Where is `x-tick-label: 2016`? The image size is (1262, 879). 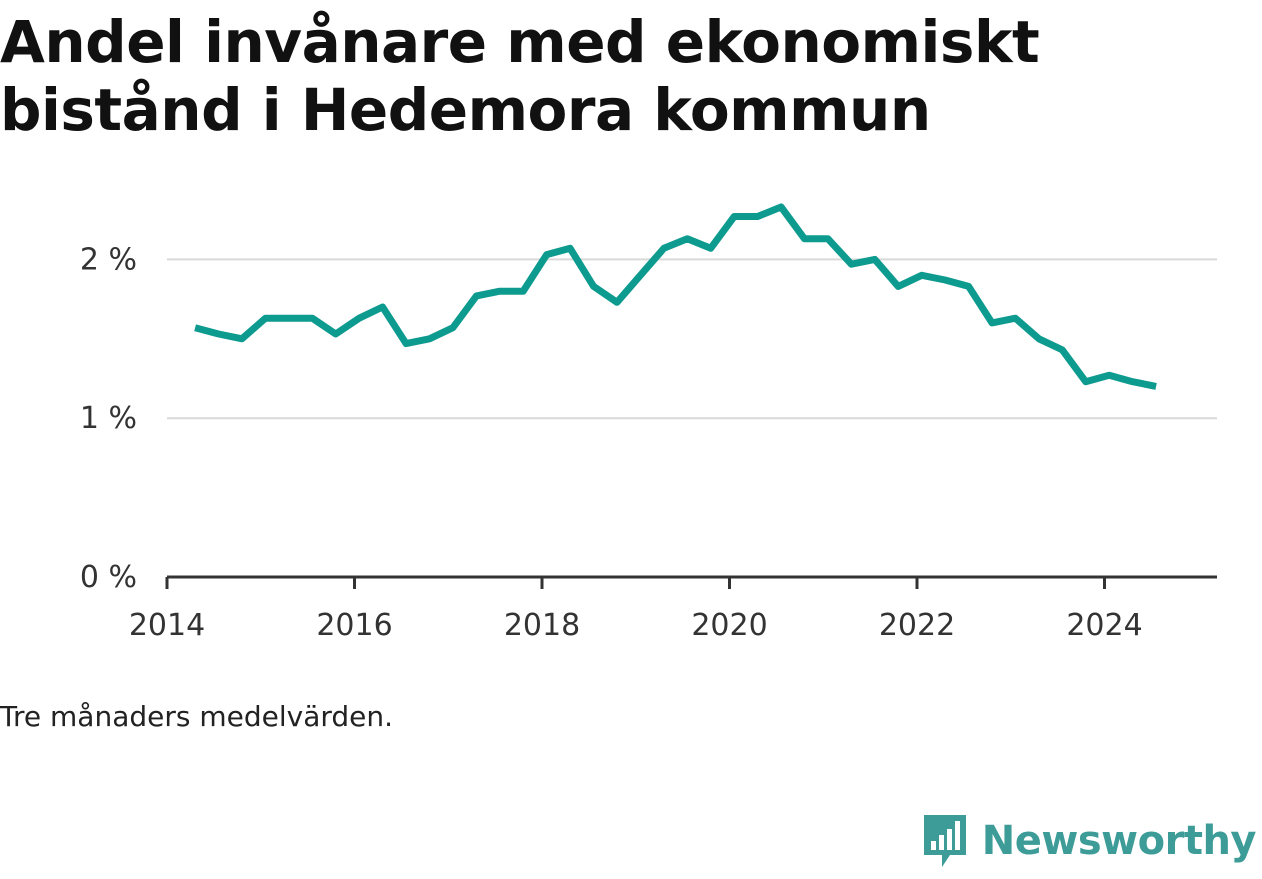
x-tick-label: 2016 is located at coordinates (354, 625).